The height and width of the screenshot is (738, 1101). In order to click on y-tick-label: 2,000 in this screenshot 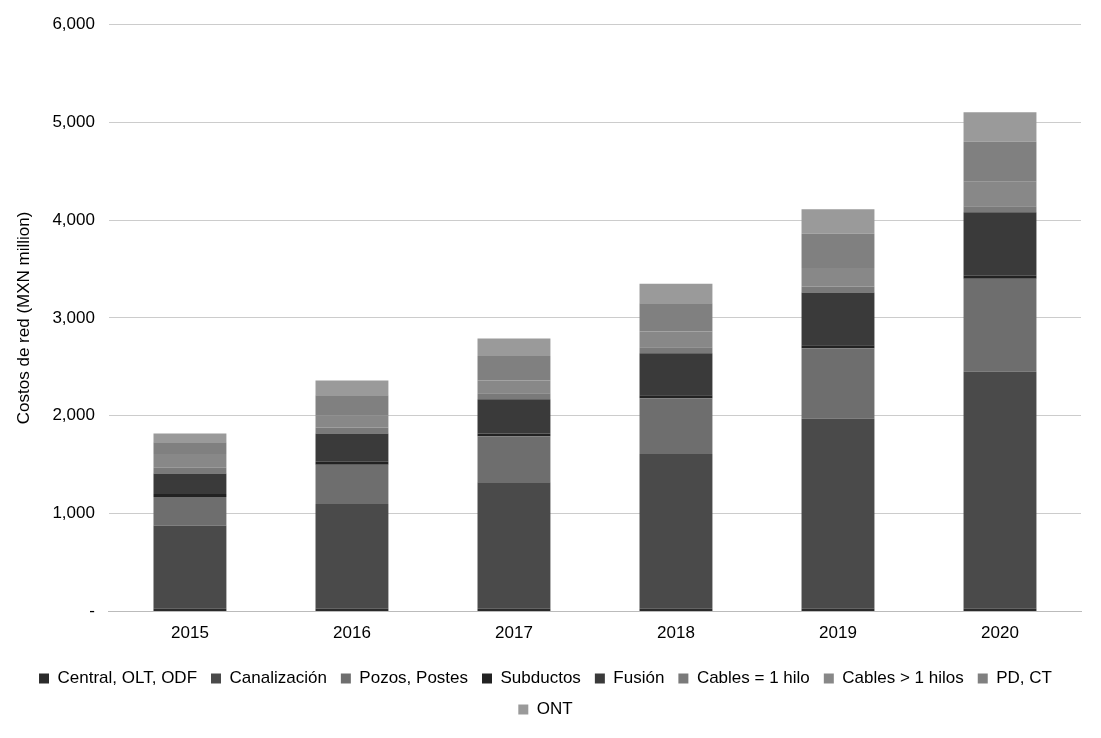, I will do `click(73, 415)`.